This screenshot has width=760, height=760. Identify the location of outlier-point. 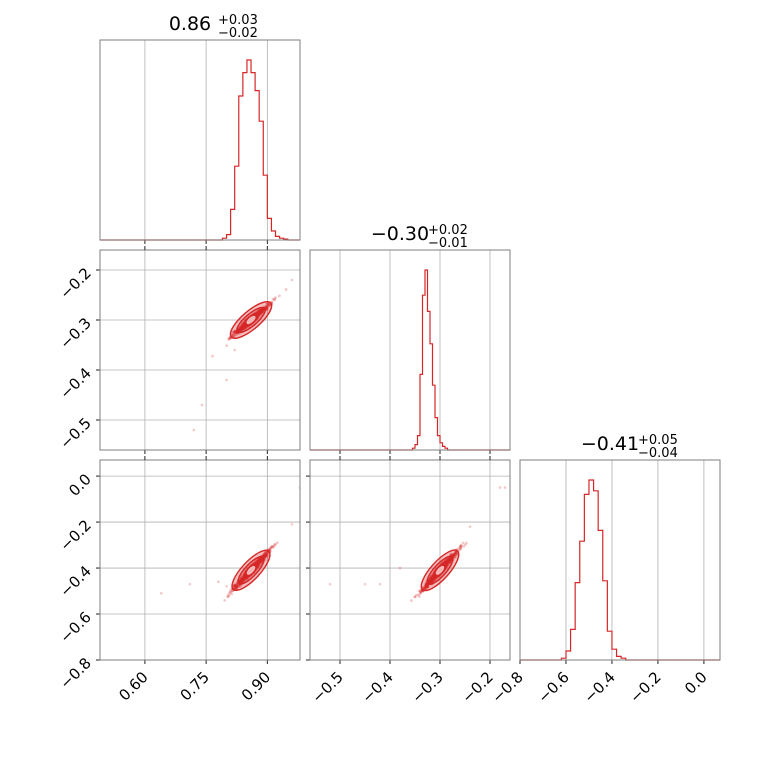
(380, 584).